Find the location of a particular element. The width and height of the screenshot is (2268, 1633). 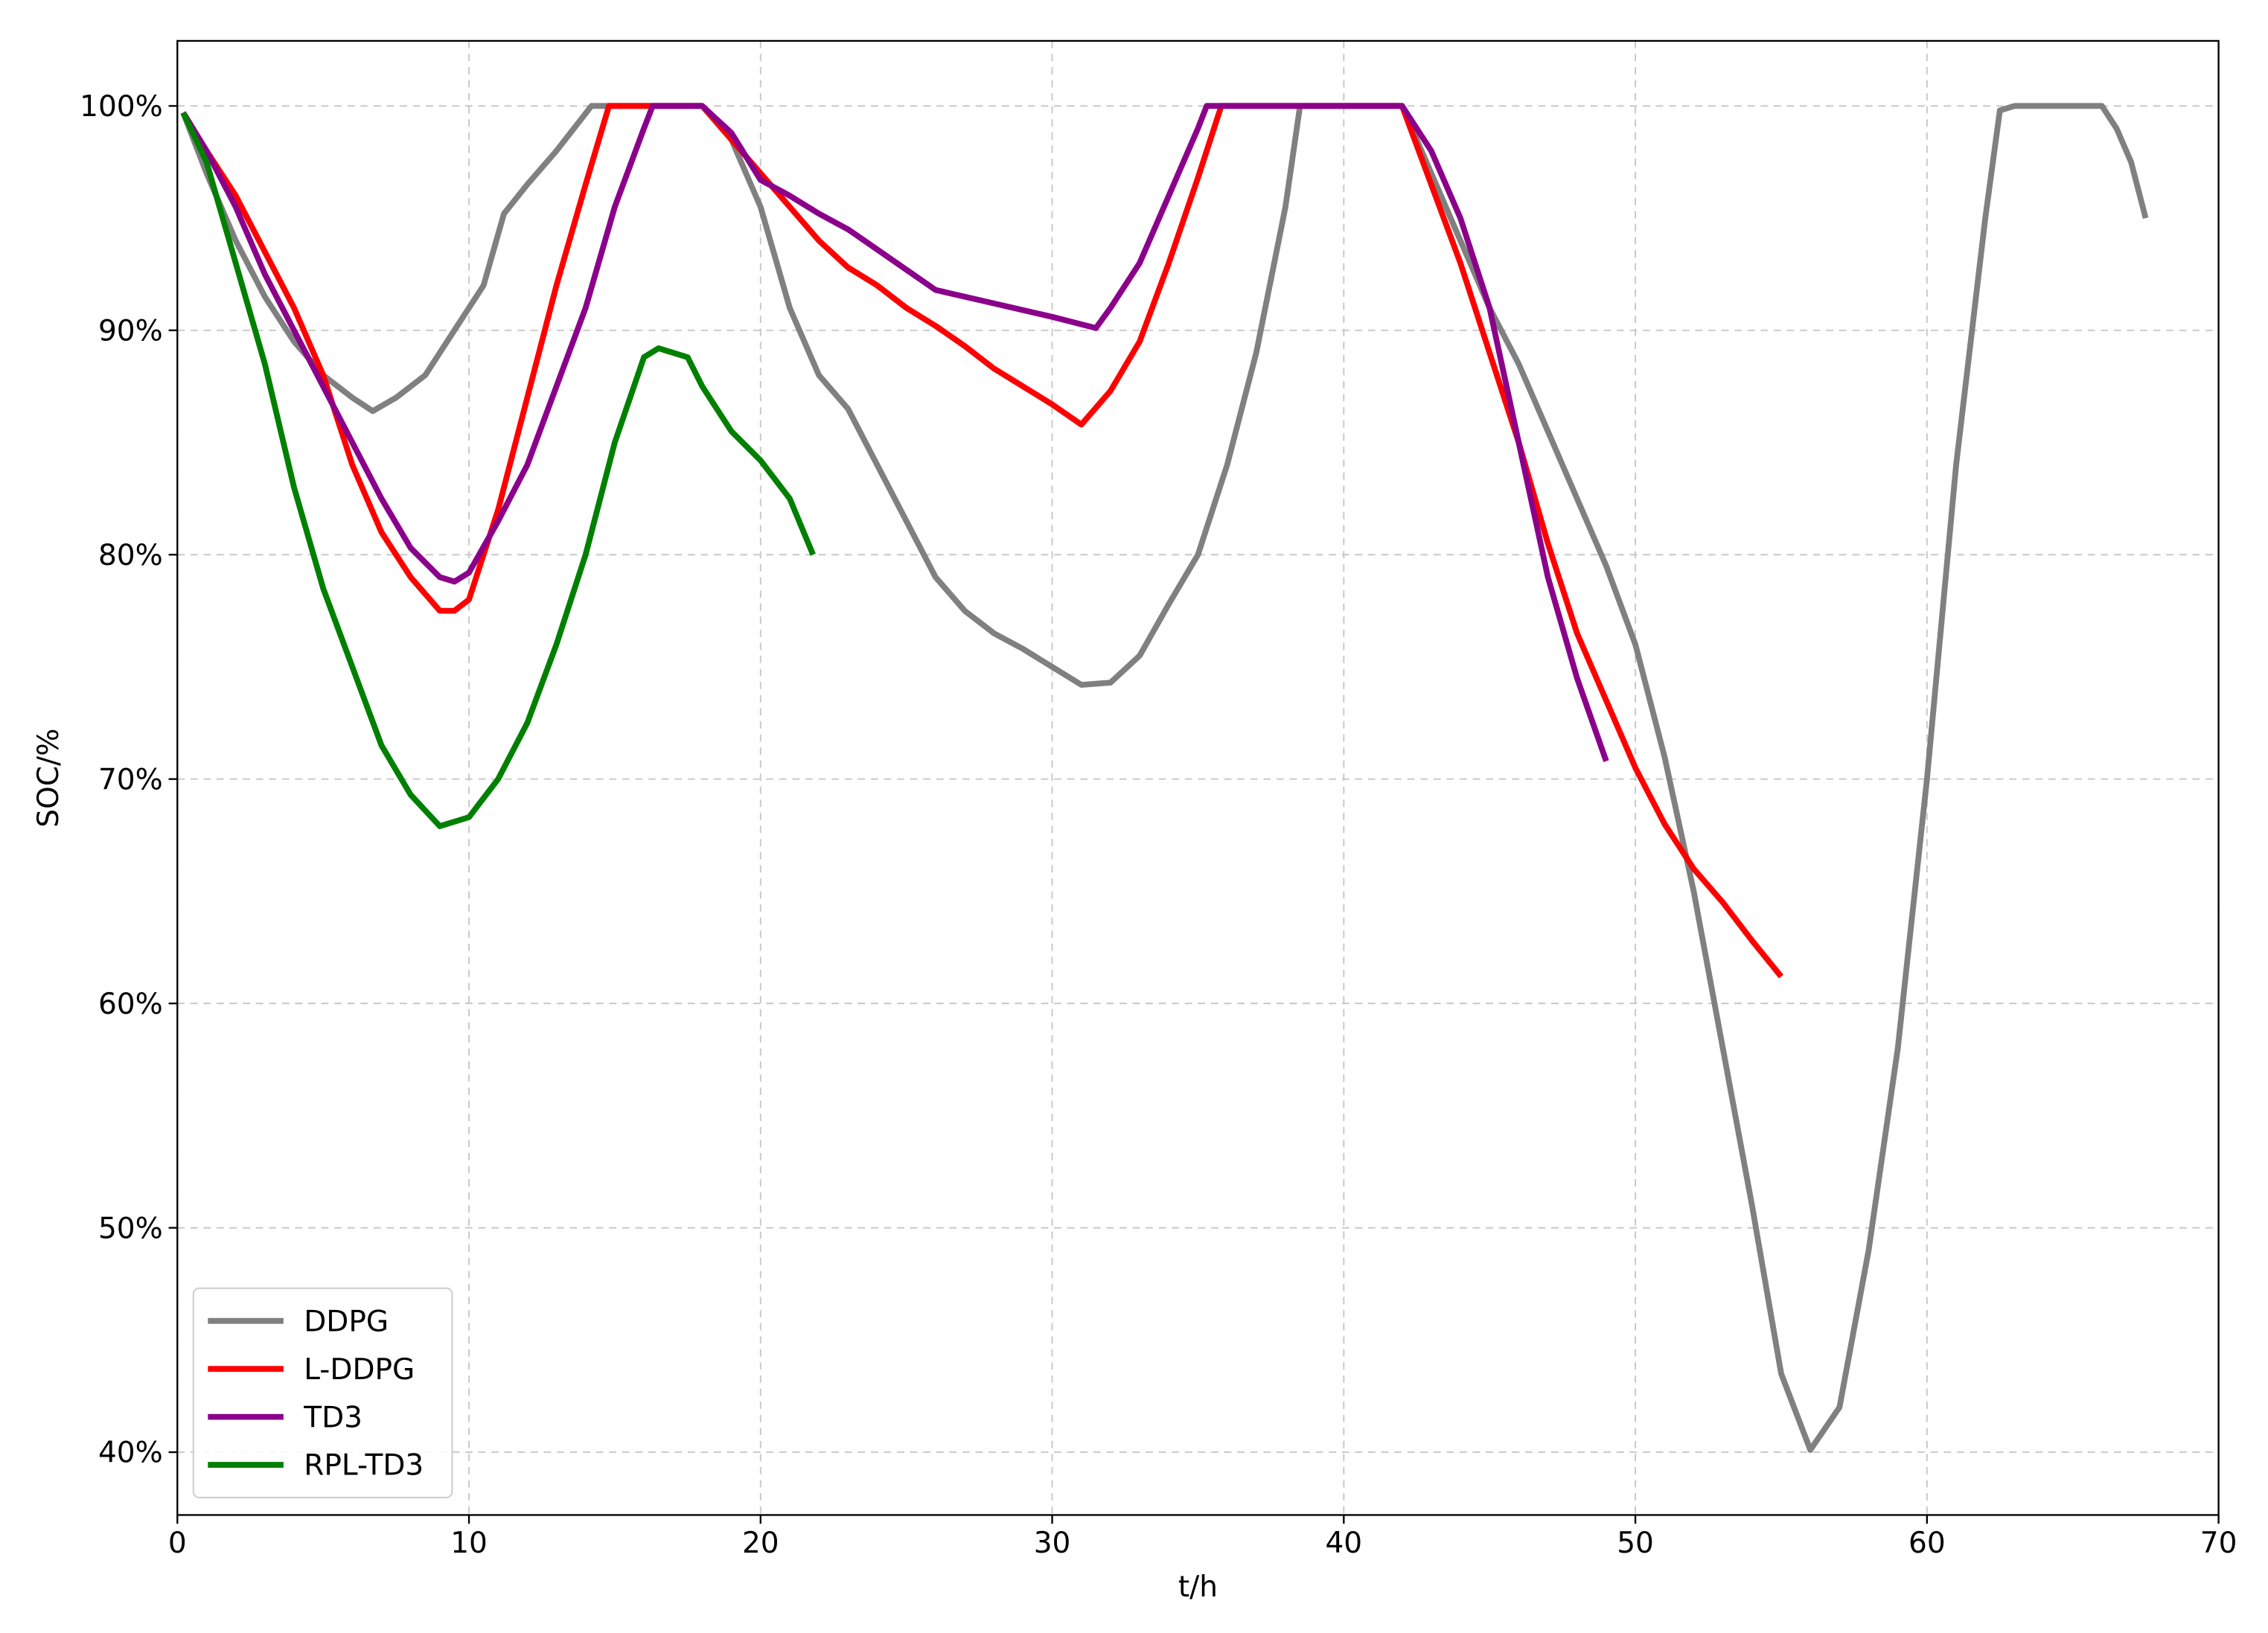

y-tick-label: 80% is located at coordinates (130, 555).